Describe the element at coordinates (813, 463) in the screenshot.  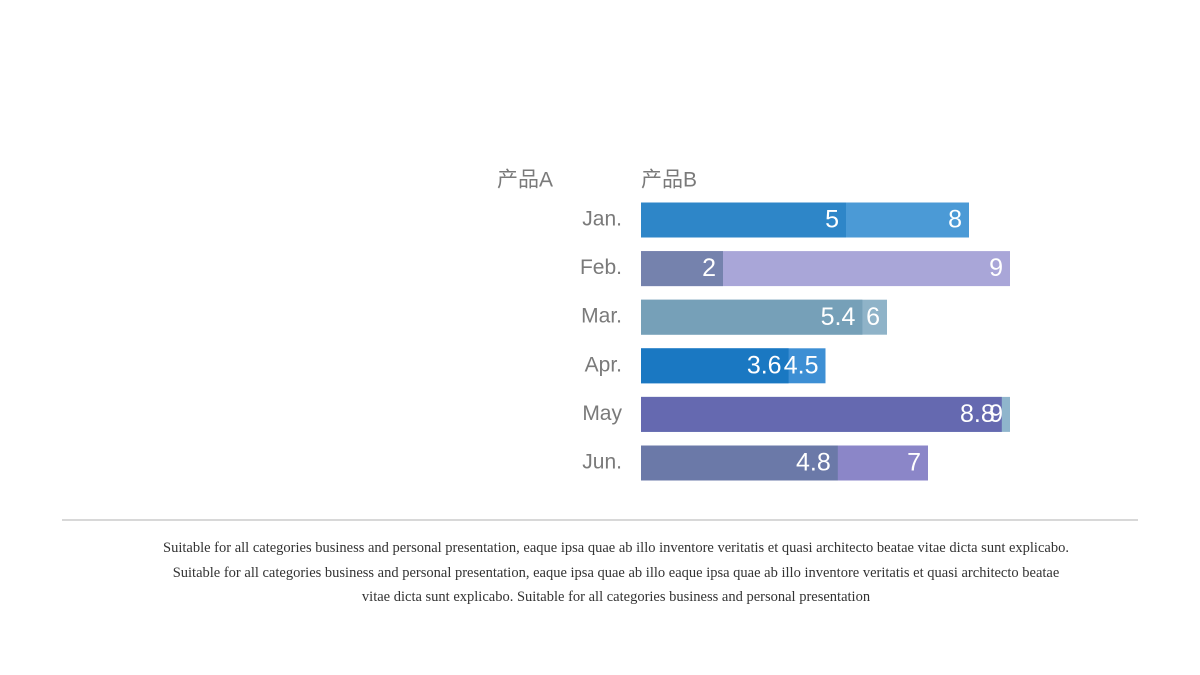
I see `value-label: 4.8` at that location.